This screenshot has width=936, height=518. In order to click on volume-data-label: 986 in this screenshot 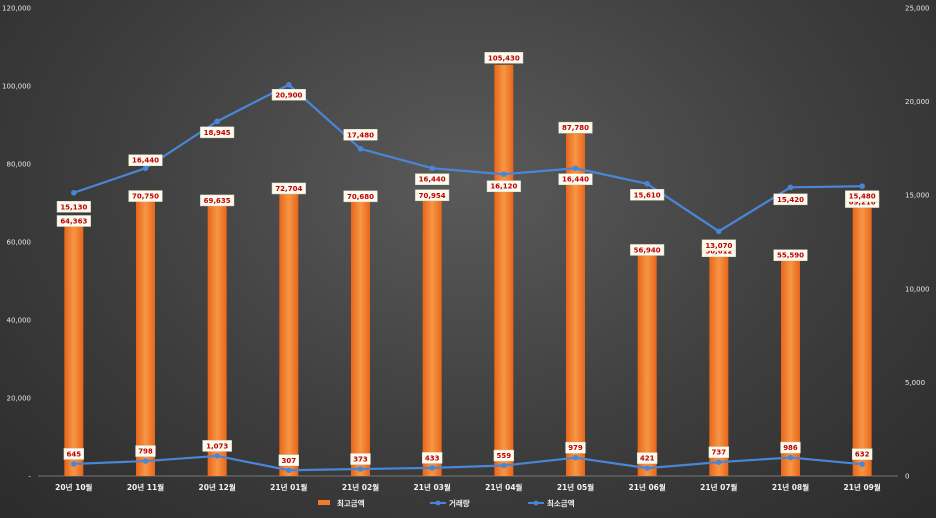, I will do `click(790, 448)`.